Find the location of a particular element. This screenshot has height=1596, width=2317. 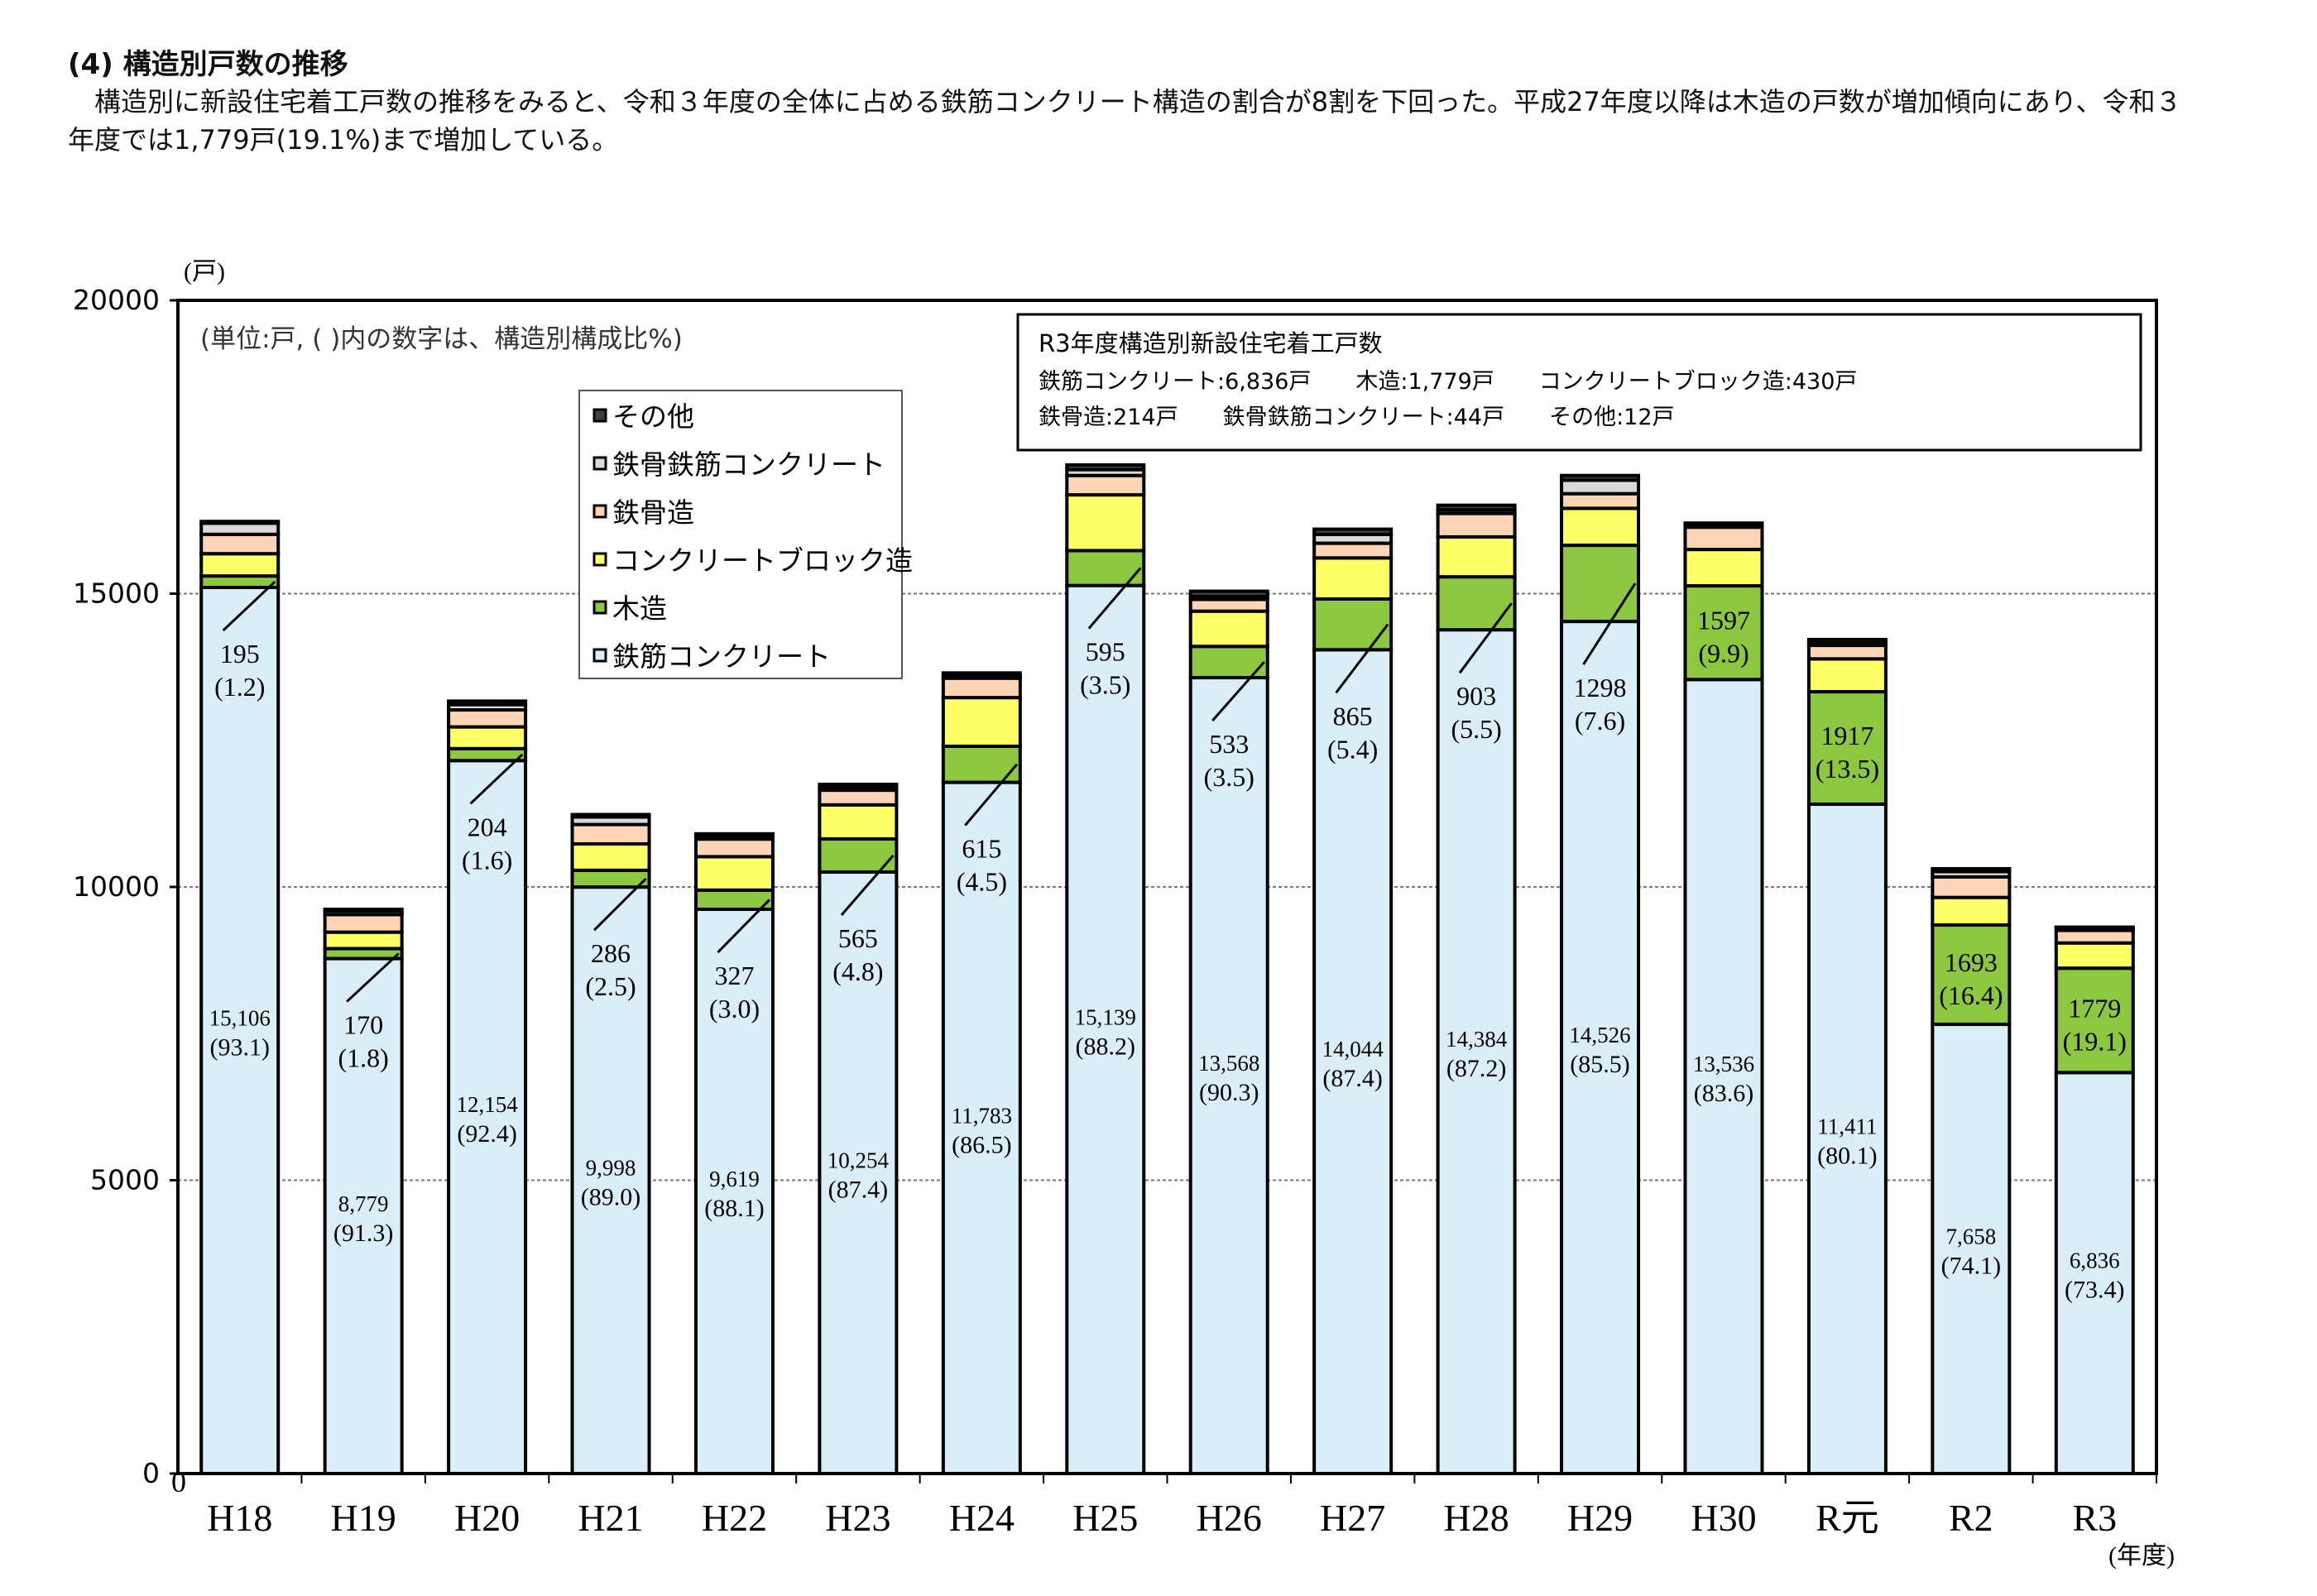

wood-value-label: 286 is located at coordinates (611, 953).